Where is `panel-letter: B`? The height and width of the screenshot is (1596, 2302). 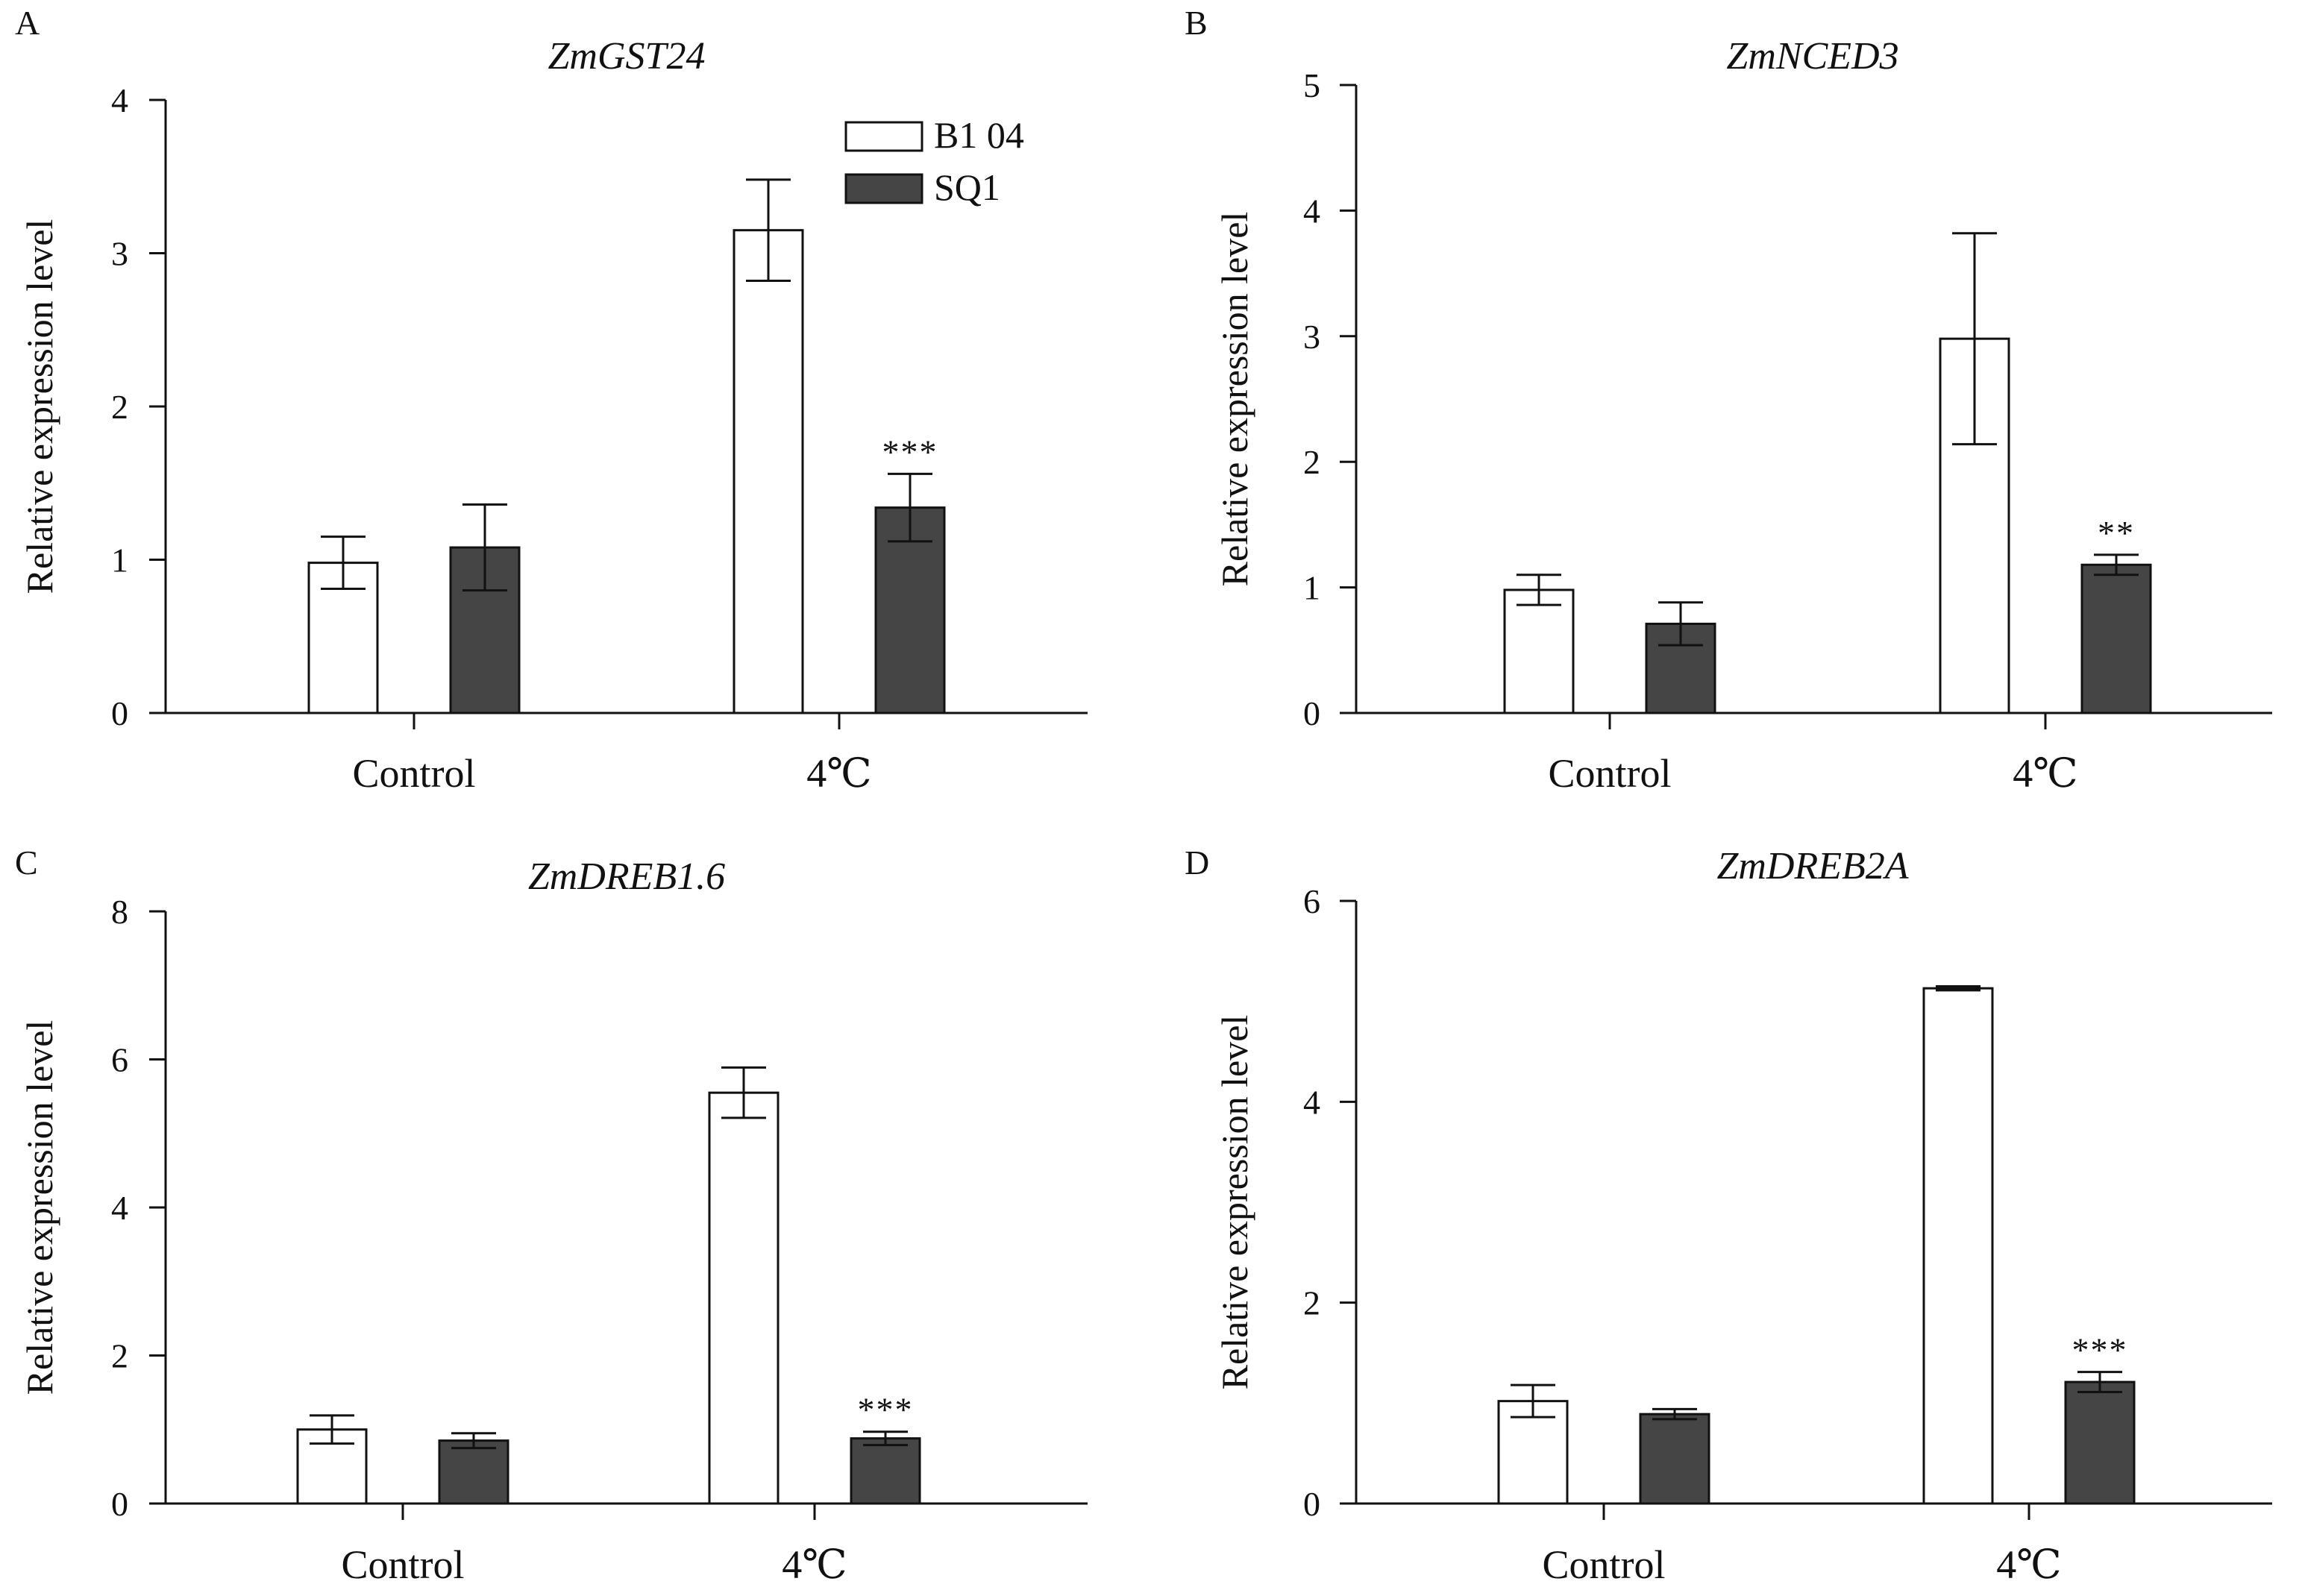
panel-letter: B is located at coordinates (1196, 23).